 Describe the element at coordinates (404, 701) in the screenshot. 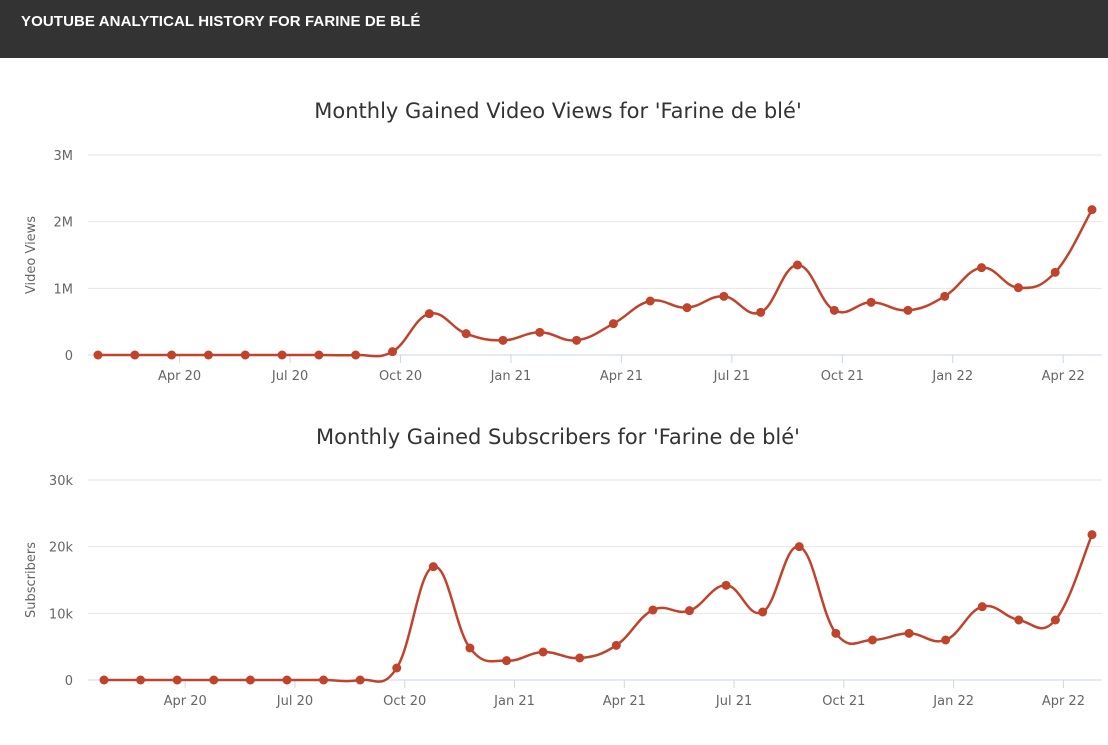

I see `subscribers-x-tick-2: Oct 20` at that location.